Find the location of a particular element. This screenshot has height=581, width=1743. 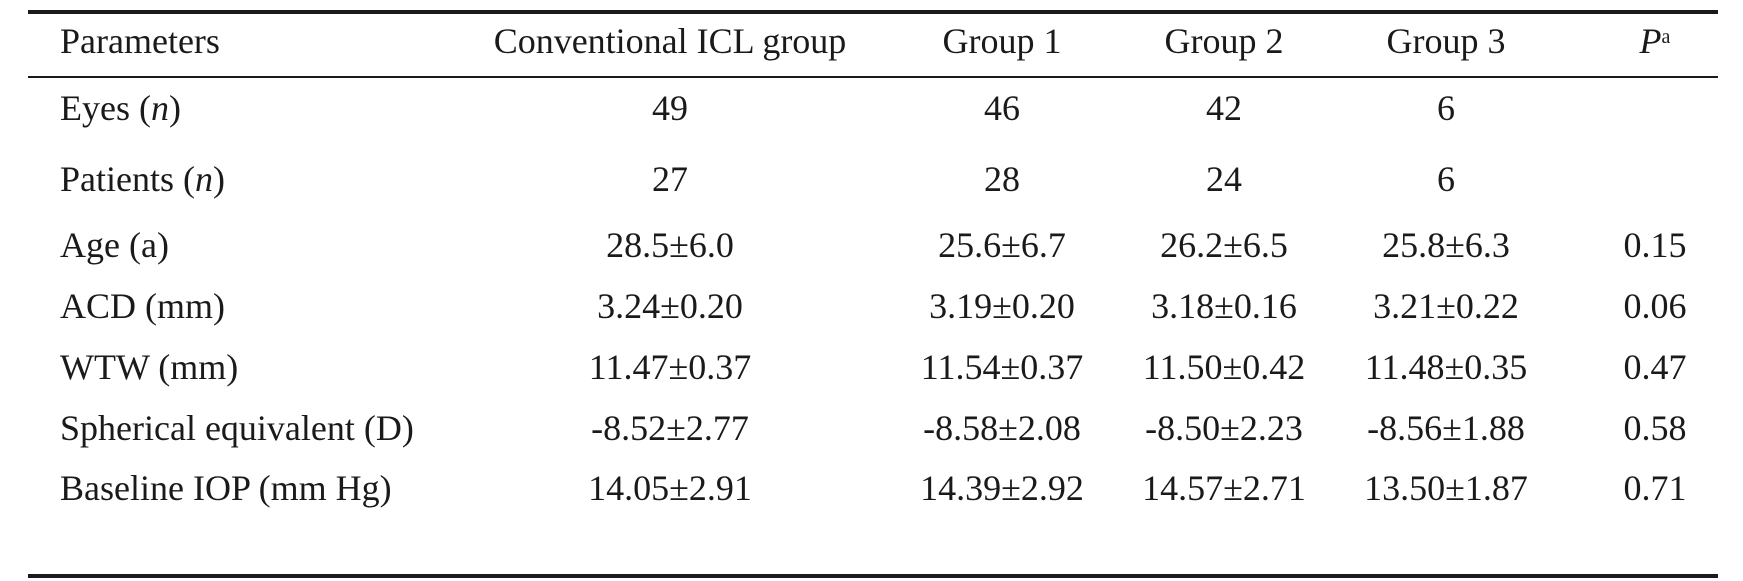

cell-conventional: 27 is located at coordinates (670, 179).